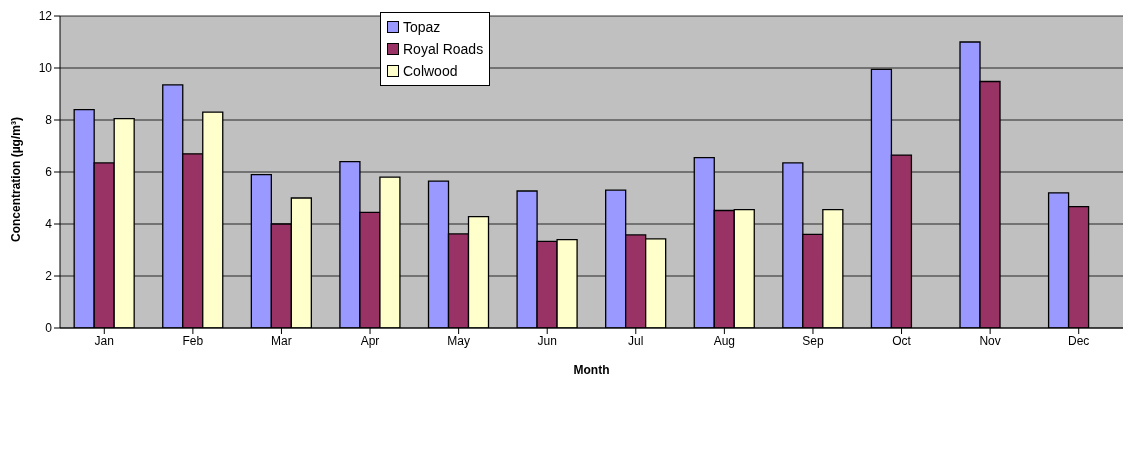  What do you see at coordinates (813, 340) in the screenshot?
I see `x-tick-label: Sep` at bounding box center [813, 340].